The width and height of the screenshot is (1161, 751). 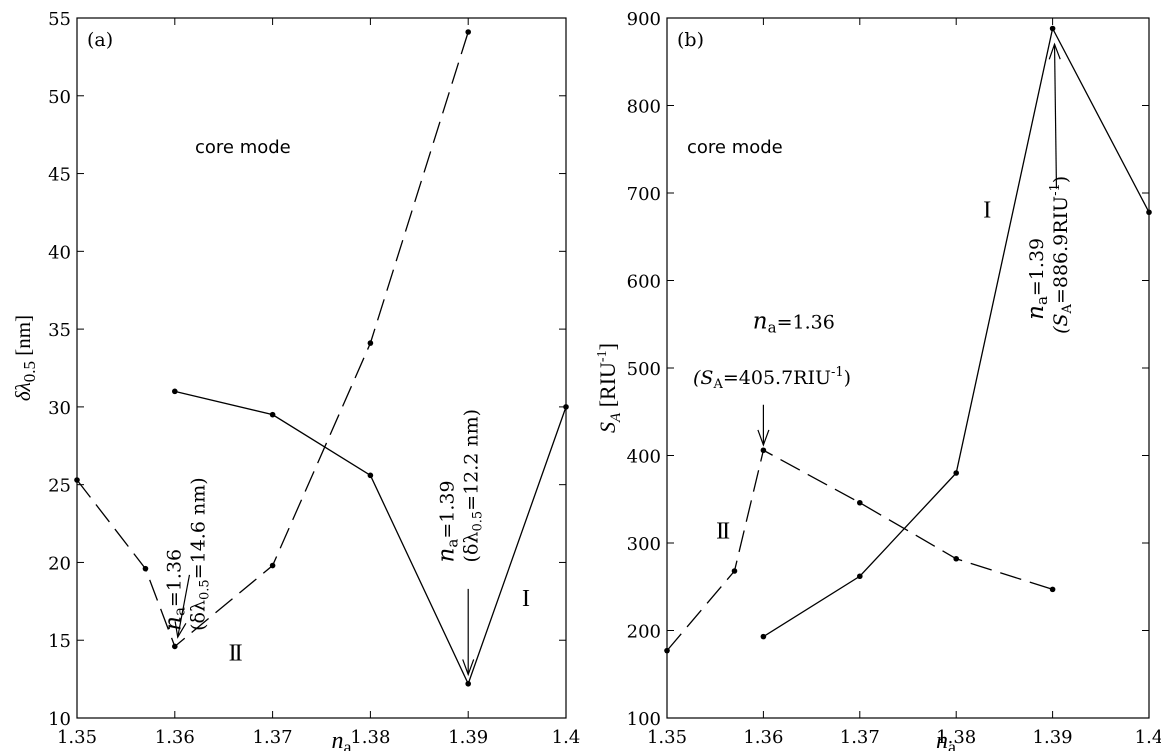 What do you see at coordinates (342, 739) in the screenshot?
I see `x-axis-label: na` at bounding box center [342, 739].